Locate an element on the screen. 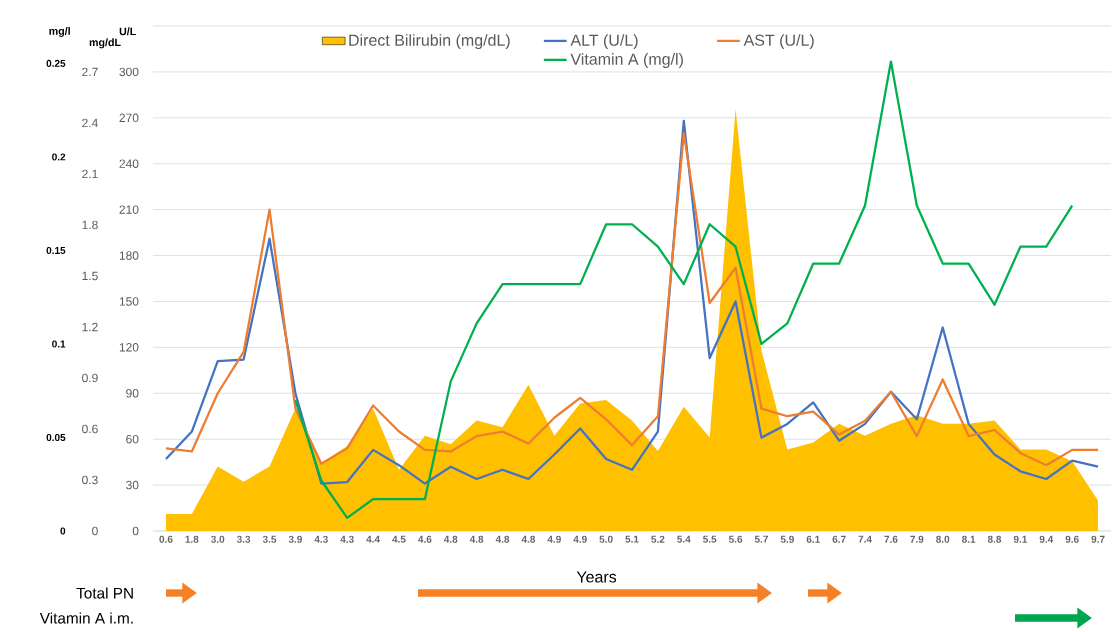  y-tick-label: 210 is located at coordinates (129, 209).